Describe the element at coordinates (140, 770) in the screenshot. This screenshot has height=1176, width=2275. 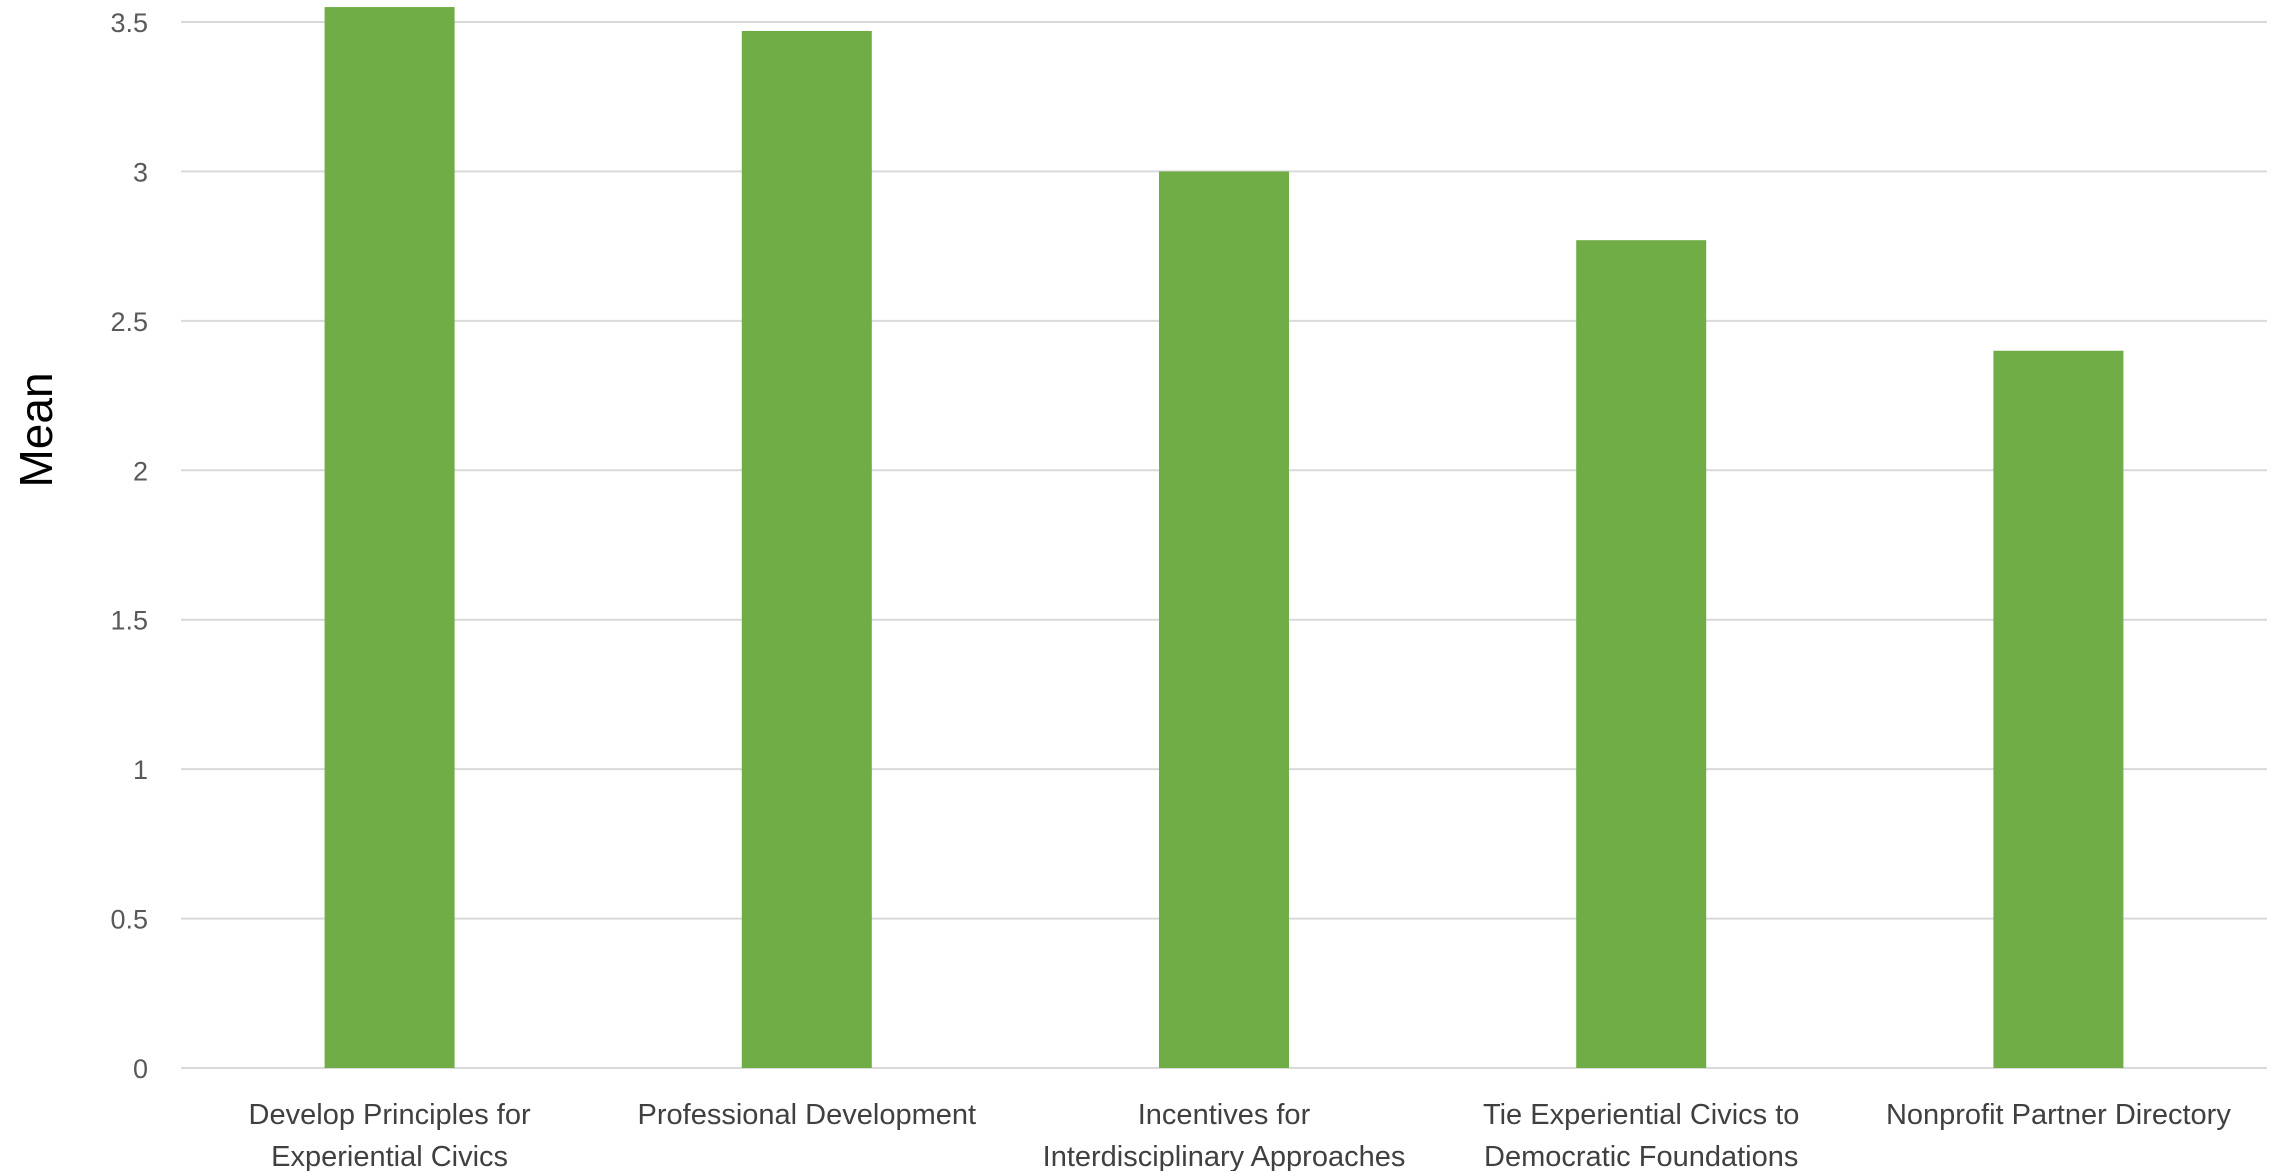
I see `y-tick-label: 1` at that location.